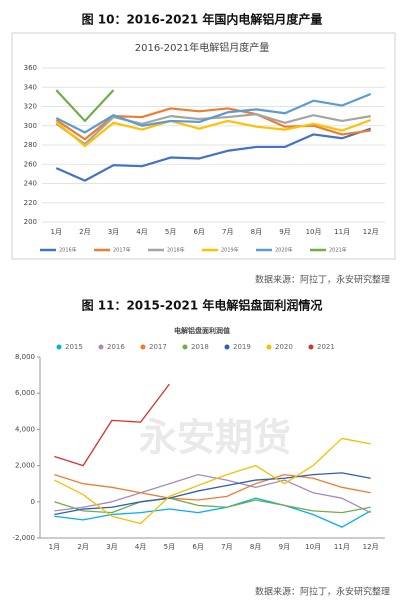  I want to click on legend-label: 2018年, so click(176, 250).